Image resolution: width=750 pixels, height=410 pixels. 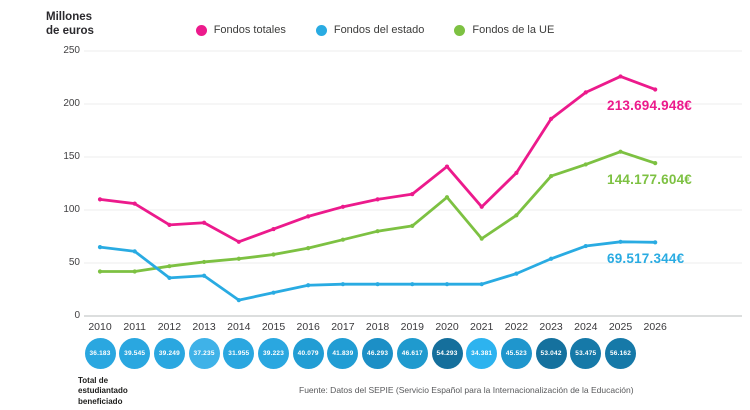 What do you see at coordinates (71, 103) in the screenshot?
I see `y-axis-label: 200` at bounding box center [71, 103].